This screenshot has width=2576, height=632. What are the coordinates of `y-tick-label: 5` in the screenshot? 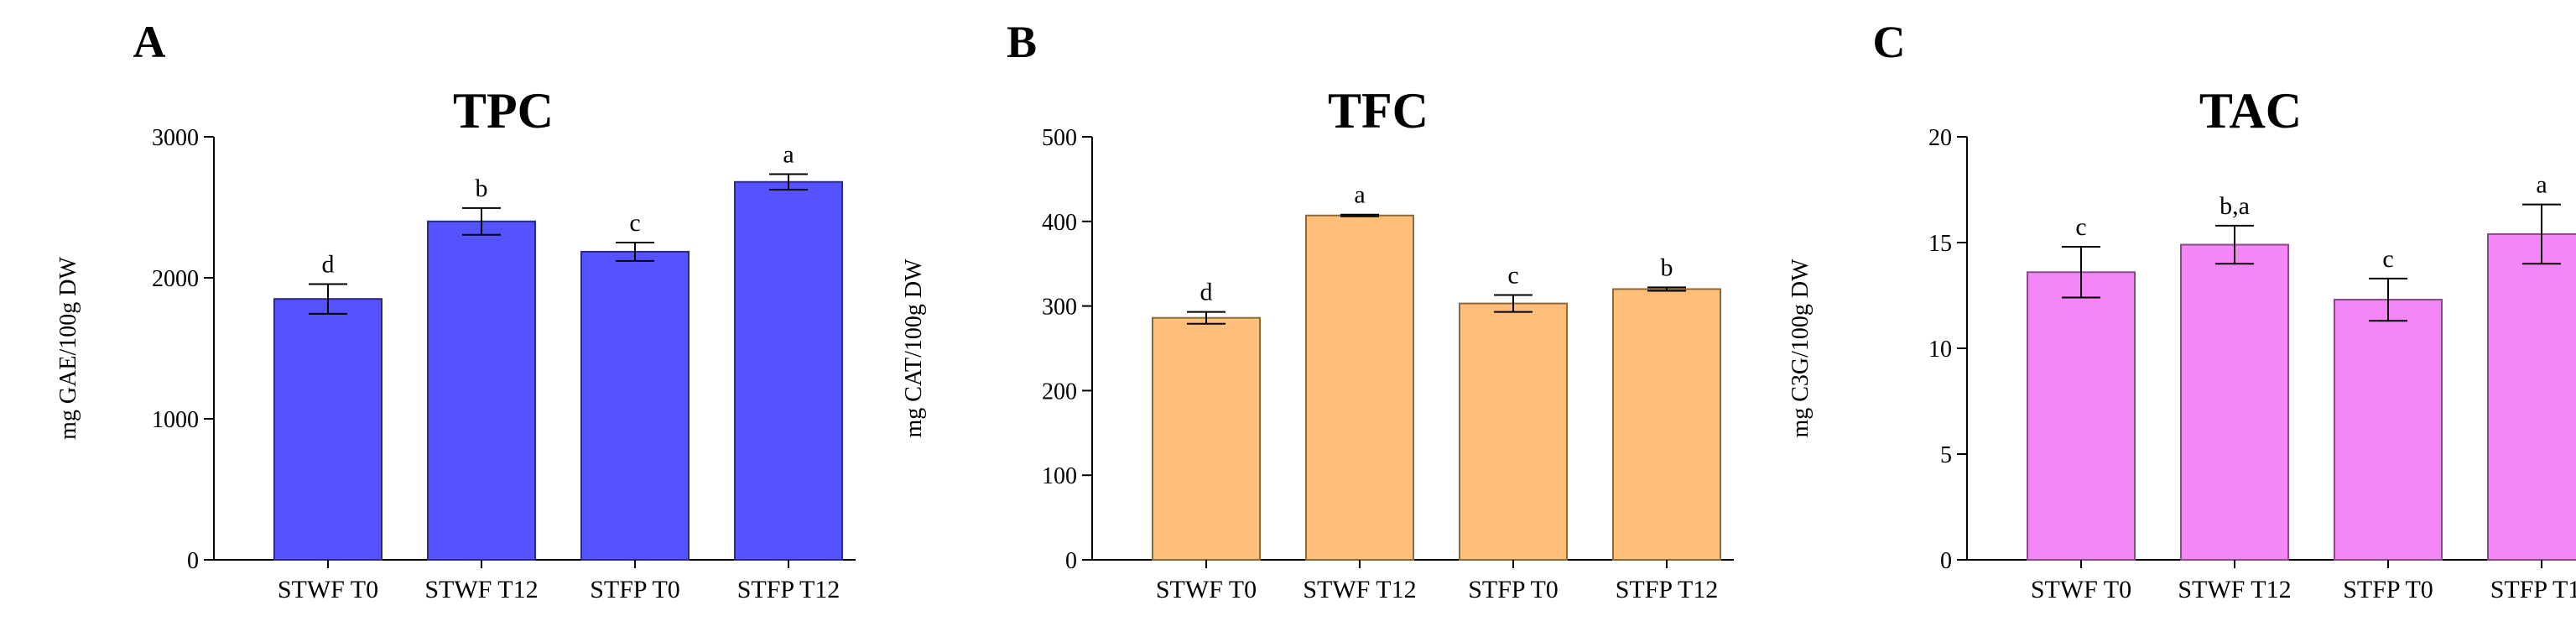 It's located at (1946, 455).